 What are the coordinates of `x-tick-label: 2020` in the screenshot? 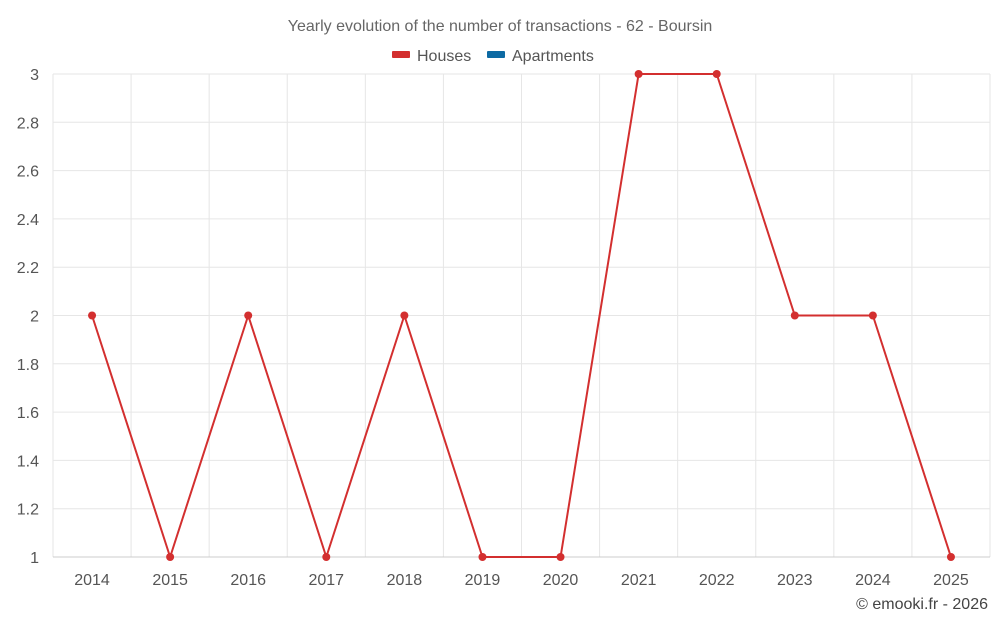 It's located at (561, 580).